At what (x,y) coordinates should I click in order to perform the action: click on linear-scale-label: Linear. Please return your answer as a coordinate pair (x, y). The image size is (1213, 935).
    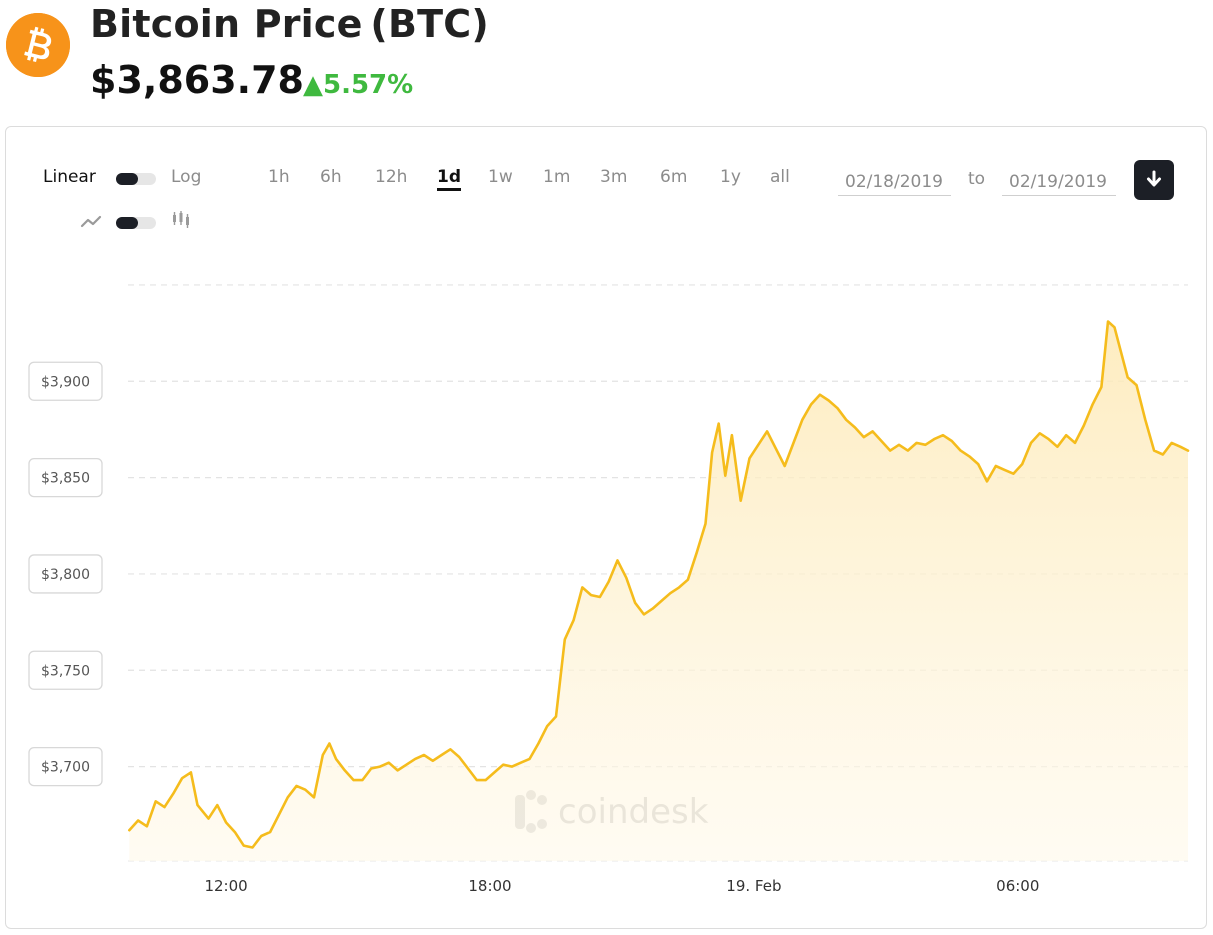
    Looking at the image, I should click on (69, 177).